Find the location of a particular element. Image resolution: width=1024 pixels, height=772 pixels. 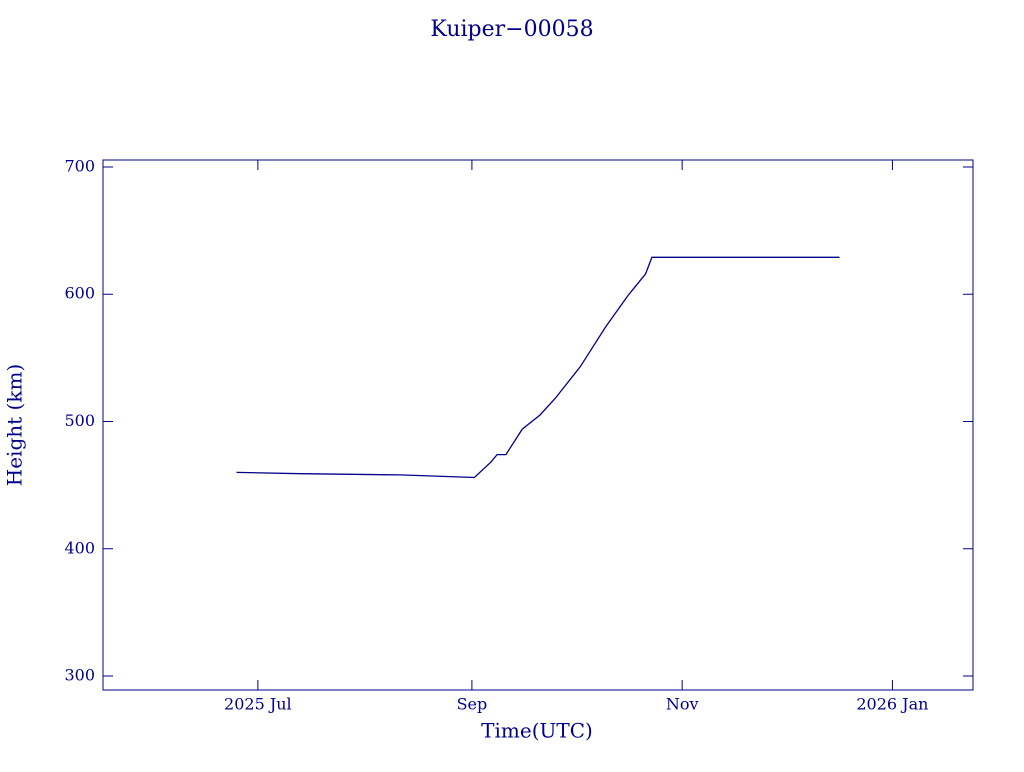

x-tick-label: Sep is located at coordinates (472, 704).